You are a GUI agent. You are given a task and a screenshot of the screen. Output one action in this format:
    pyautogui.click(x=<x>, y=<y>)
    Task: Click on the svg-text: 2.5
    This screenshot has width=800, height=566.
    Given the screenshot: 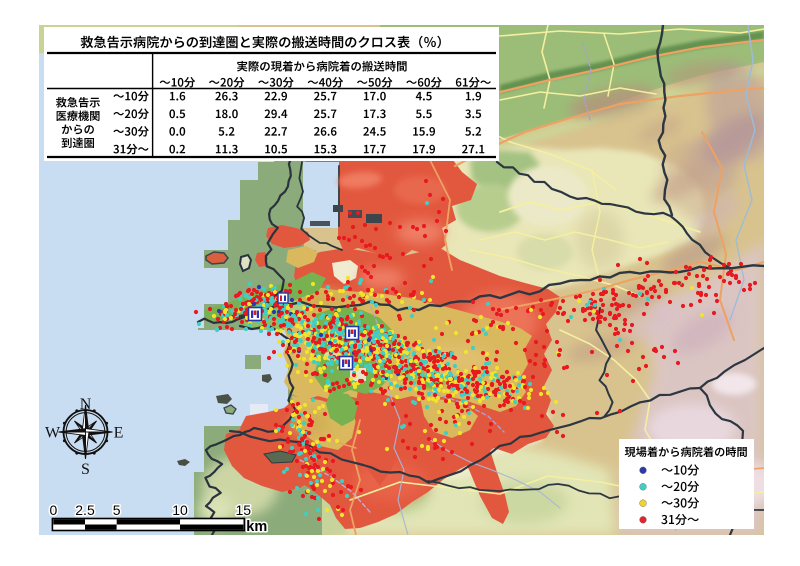 What is the action you would take?
    pyautogui.click(x=85, y=510)
    